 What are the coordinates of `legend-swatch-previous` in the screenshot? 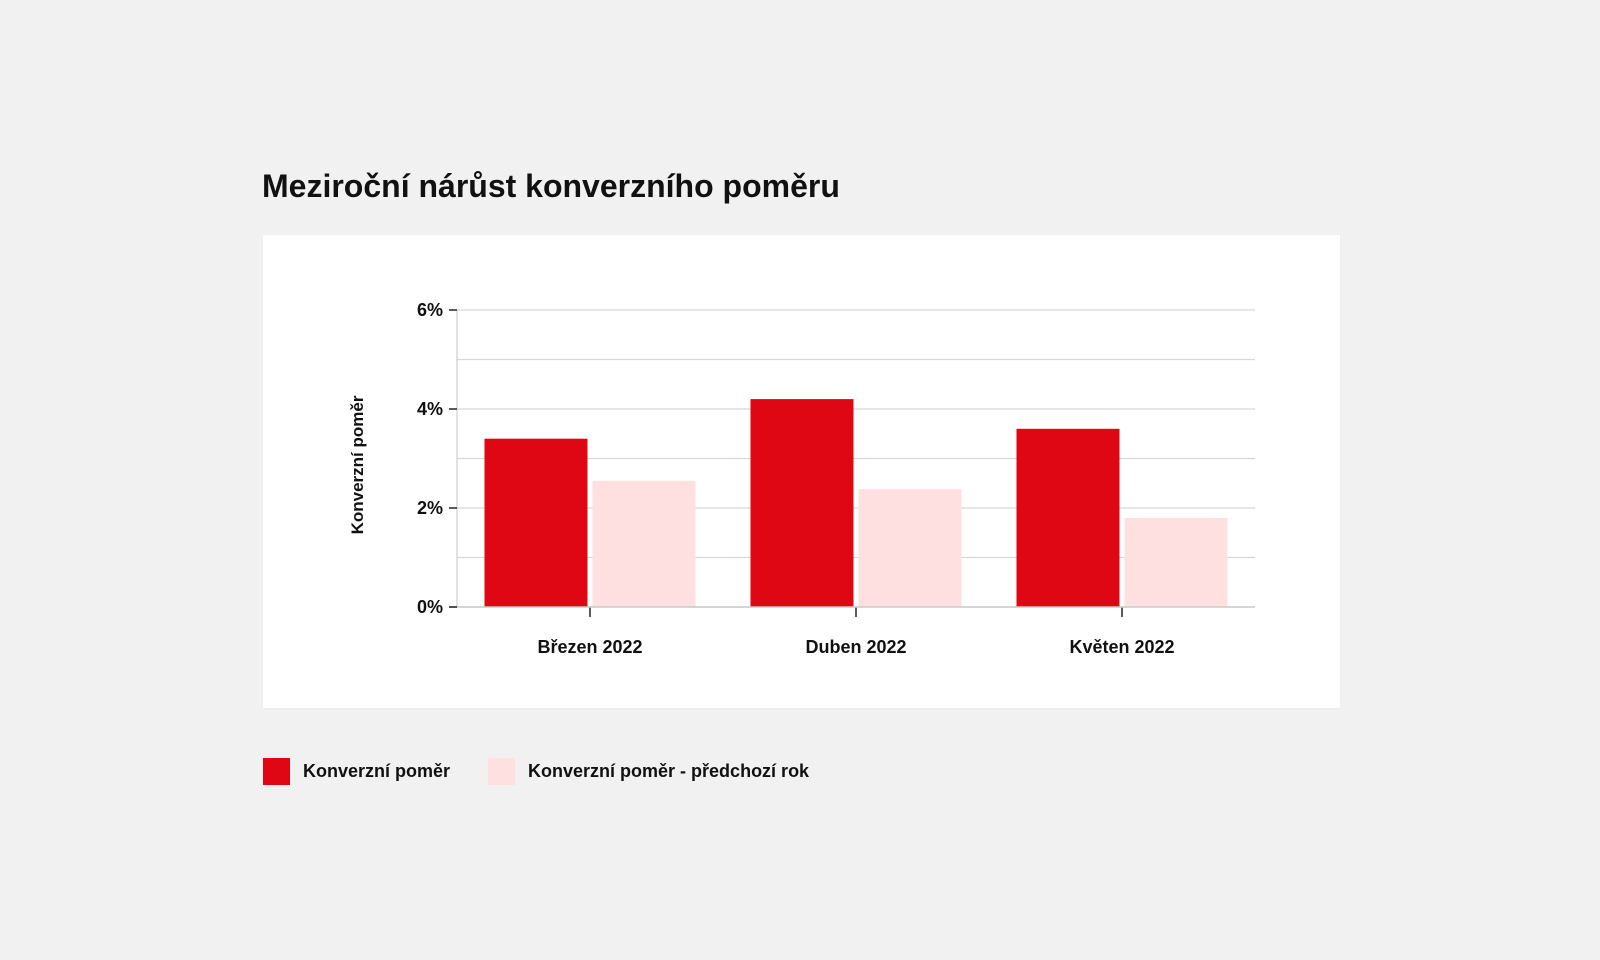 It's located at (502, 771).